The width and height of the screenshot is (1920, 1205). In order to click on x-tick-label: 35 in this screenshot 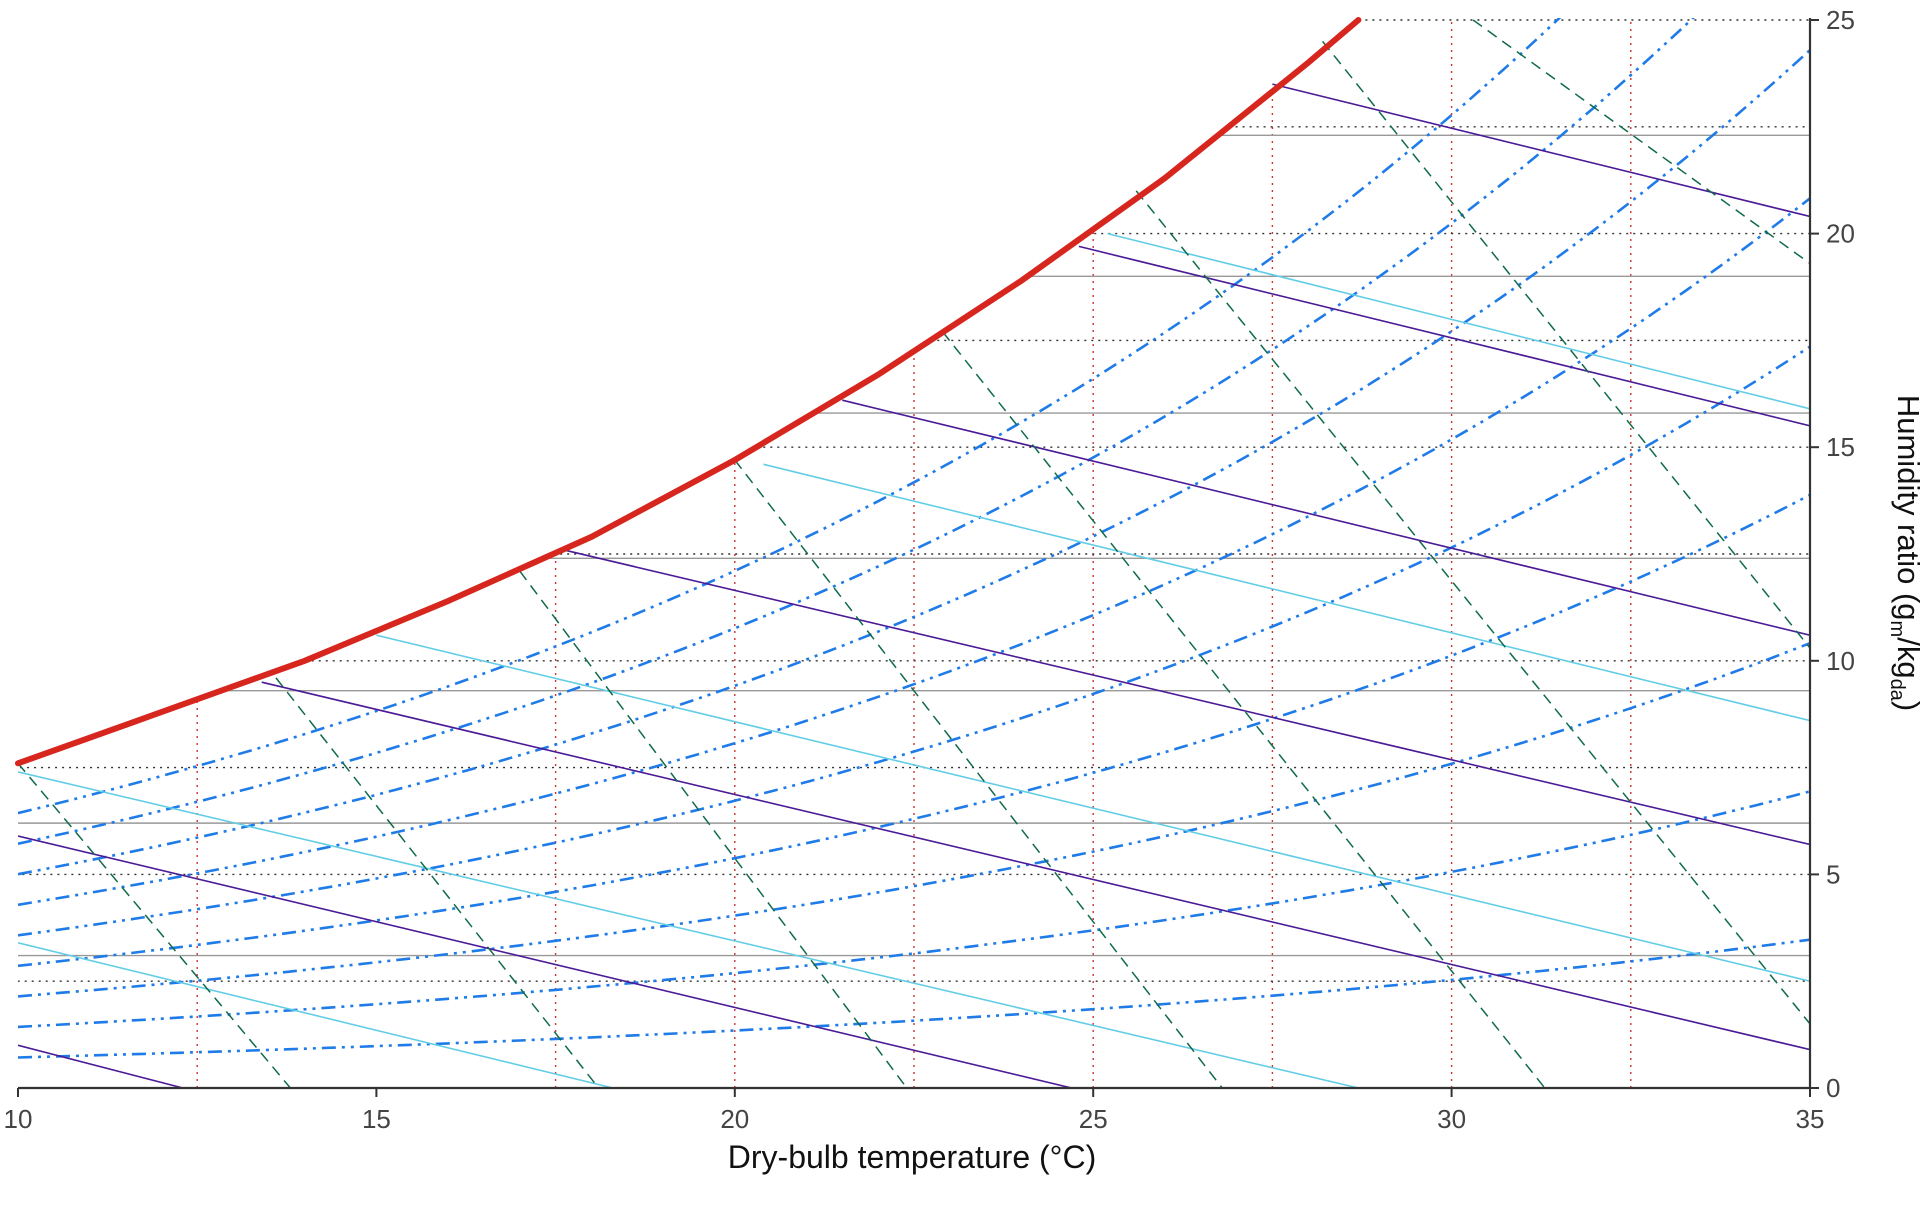, I will do `click(1810, 1119)`.